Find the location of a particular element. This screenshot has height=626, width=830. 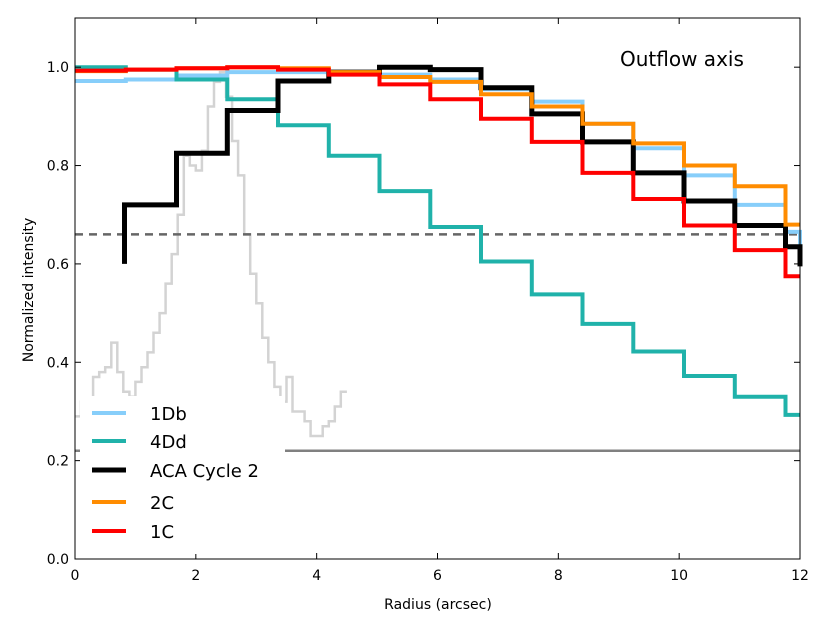

legend-background is located at coordinates (182, 475).